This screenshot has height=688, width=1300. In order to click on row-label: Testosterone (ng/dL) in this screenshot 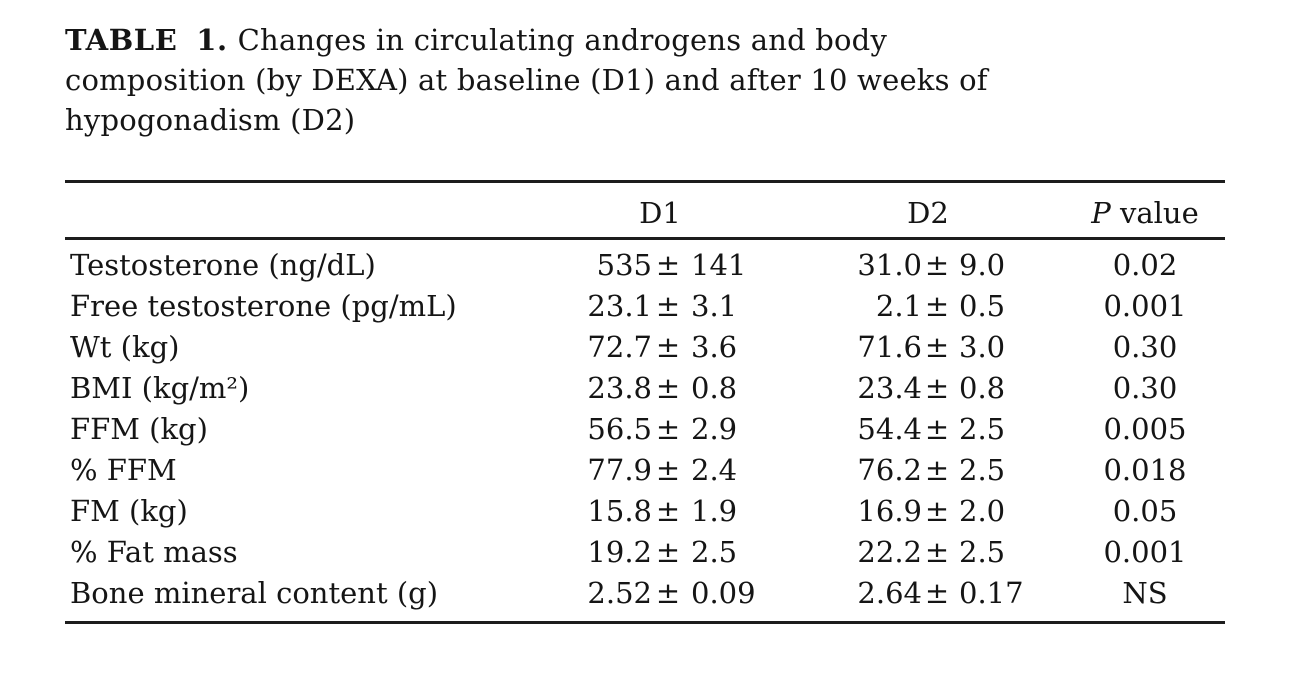, I will do `click(223, 265)`.